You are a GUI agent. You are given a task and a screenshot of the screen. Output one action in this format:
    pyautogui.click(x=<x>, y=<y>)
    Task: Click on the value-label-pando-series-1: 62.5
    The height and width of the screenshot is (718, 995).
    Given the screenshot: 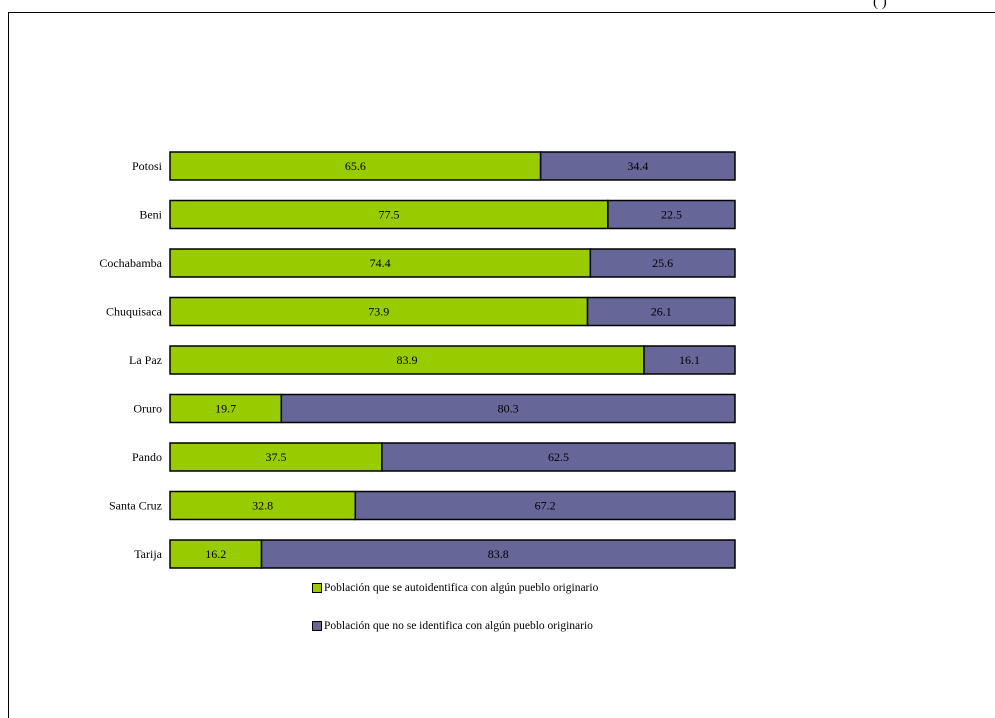 What is the action you would take?
    pyautogui.click(x=558, y=457)
    